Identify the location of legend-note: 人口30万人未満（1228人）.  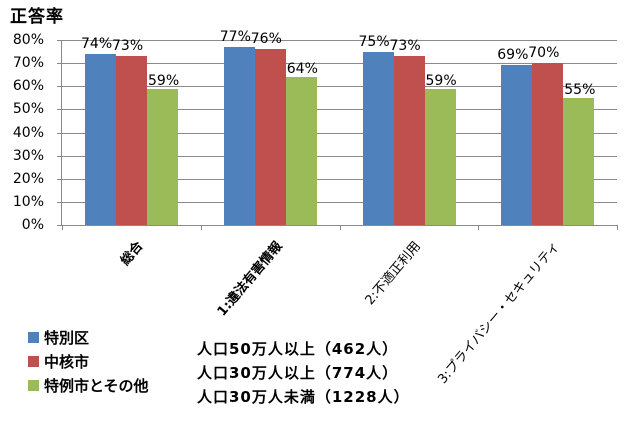
(303, 397).